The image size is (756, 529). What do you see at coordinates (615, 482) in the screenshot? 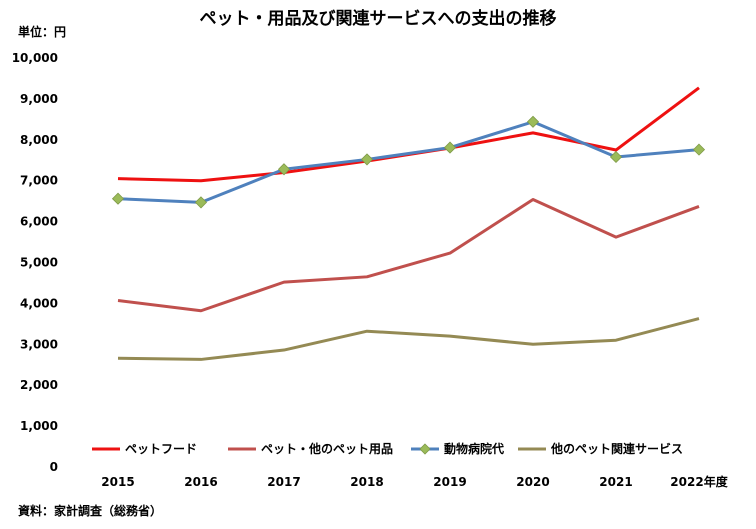
I see `x-tick-label: 2021` at bounding box center [615, 482].